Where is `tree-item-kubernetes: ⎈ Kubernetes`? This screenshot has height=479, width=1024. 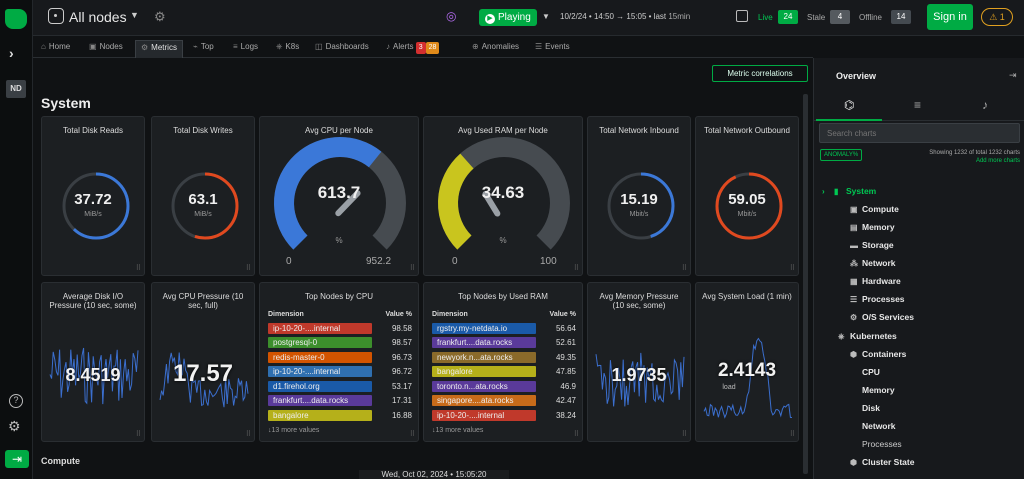 tree-item-kubernetes: ⎈ Kubernetes is located at coordinates (867, 336).